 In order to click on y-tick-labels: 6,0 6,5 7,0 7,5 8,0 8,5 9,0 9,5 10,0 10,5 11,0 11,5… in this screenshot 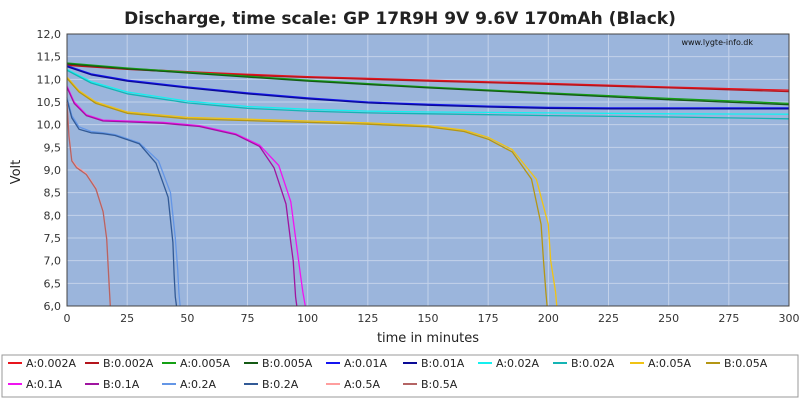, I will do `click(49, 170)`.